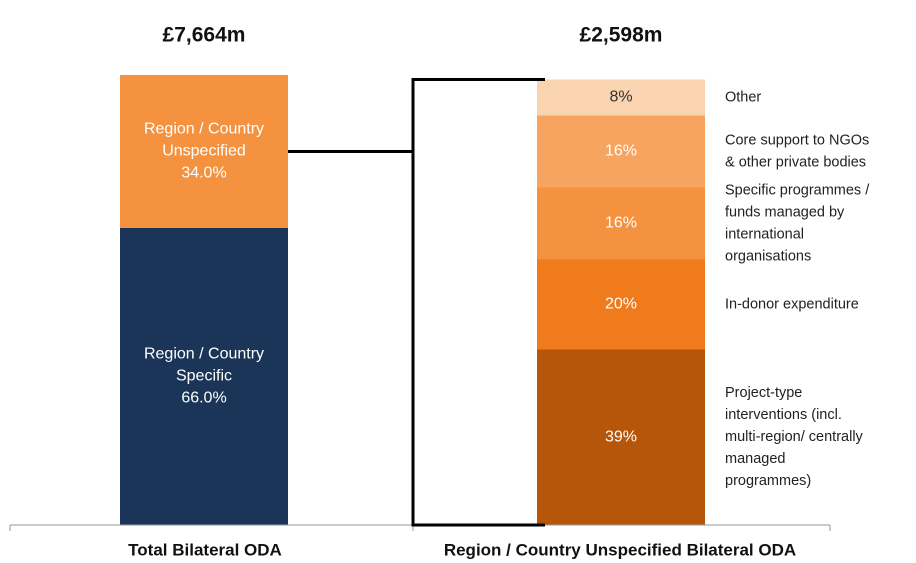  Describe the element at coordinates (797, 190) in the screenshot. I see `segment-name: Specific programmes /` at that location.